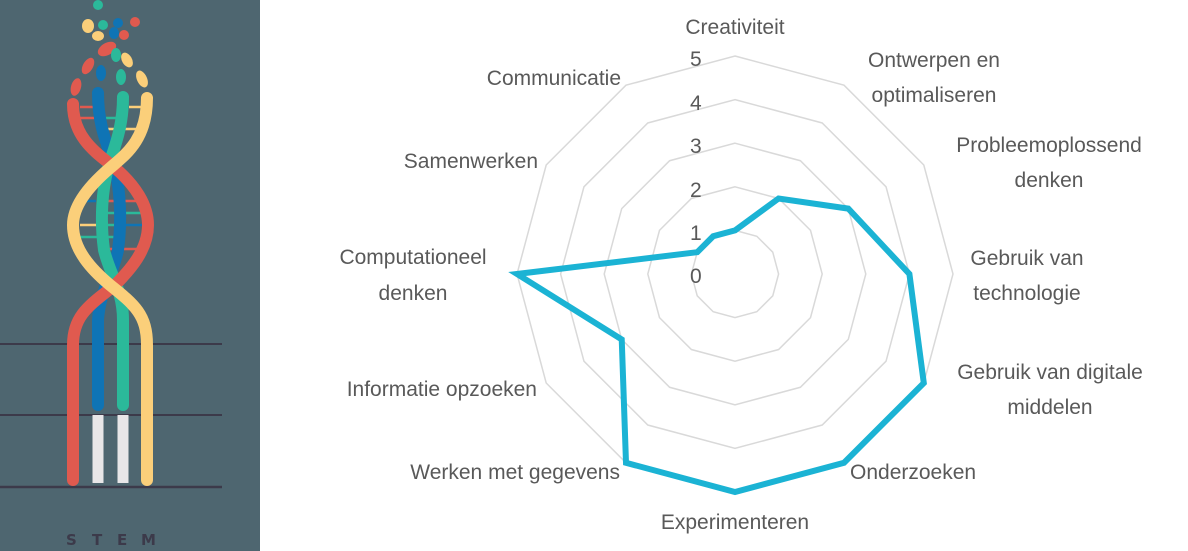  What do you see at coordinates (735, 522) in the screenshot?
I see `label-experimenteren: Experimenteren` at bounding box center [735, 522].